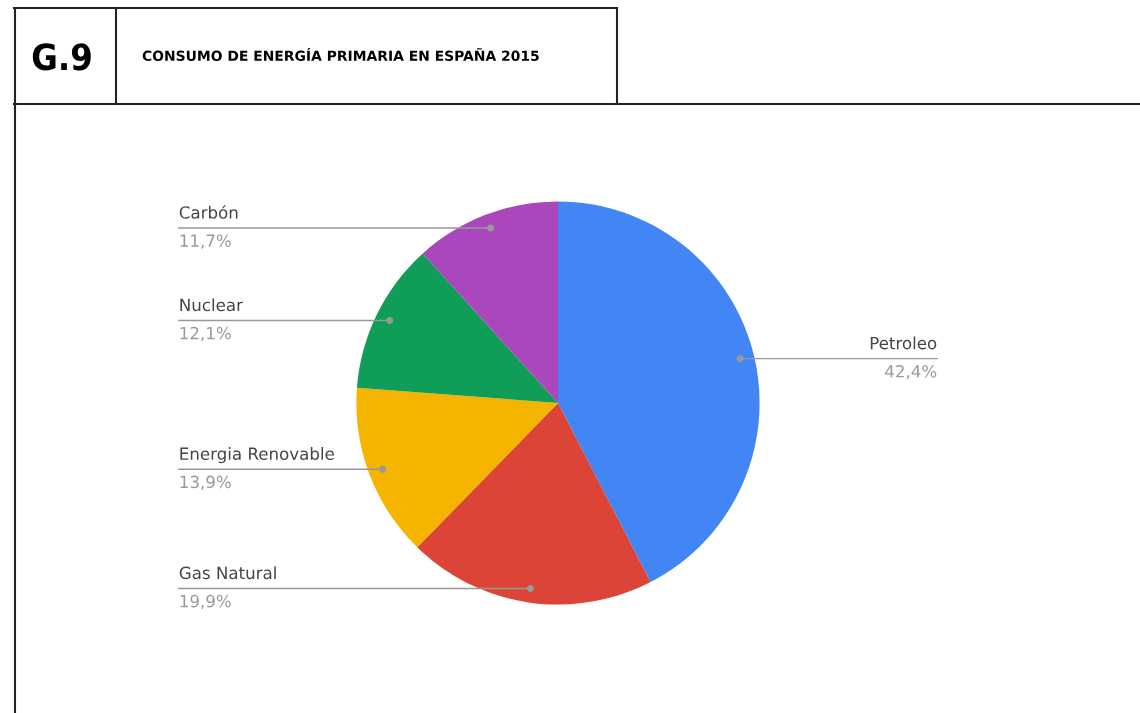  What do you see at coordinates (227, 573) in the screenshot?
I see `slice-label: Gas Natural` at bounding box center [227, 573].